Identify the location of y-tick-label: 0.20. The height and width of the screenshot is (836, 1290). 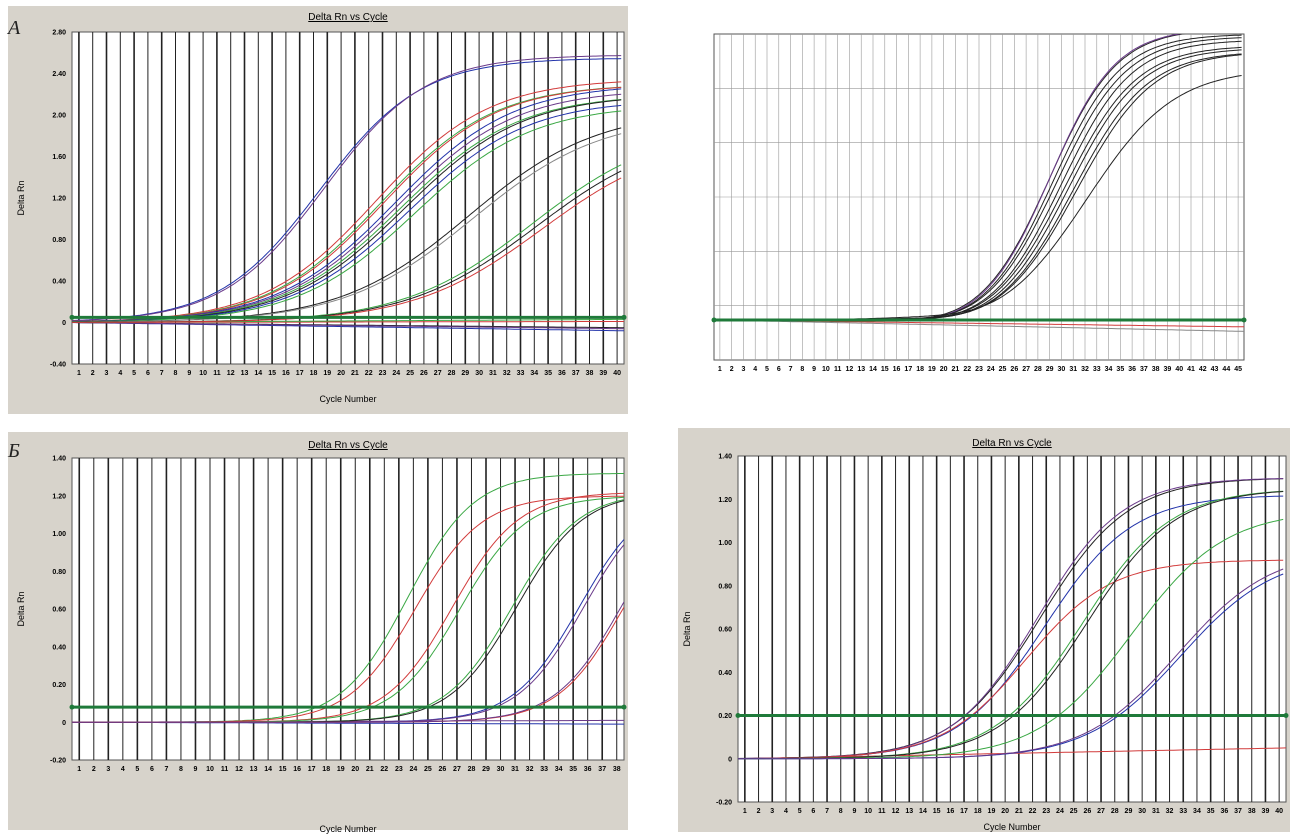
(59, 685).